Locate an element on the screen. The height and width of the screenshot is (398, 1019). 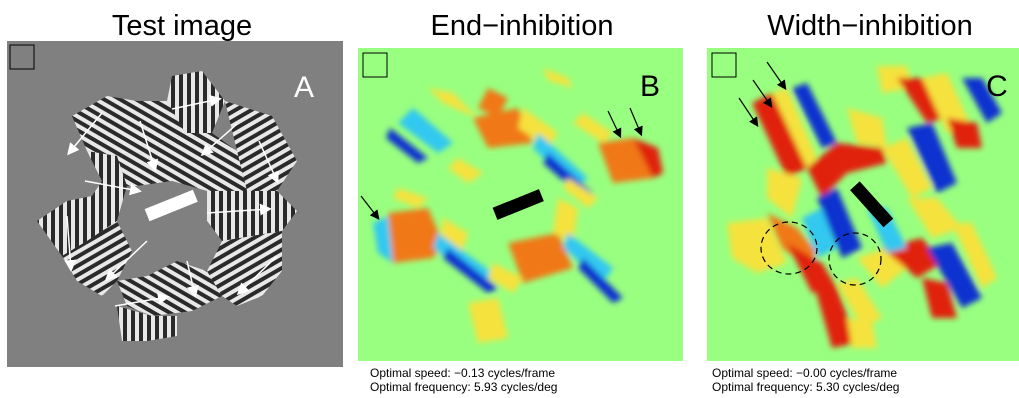
panel-c-title: Width−inhibition is located at coordinates (870, 26).